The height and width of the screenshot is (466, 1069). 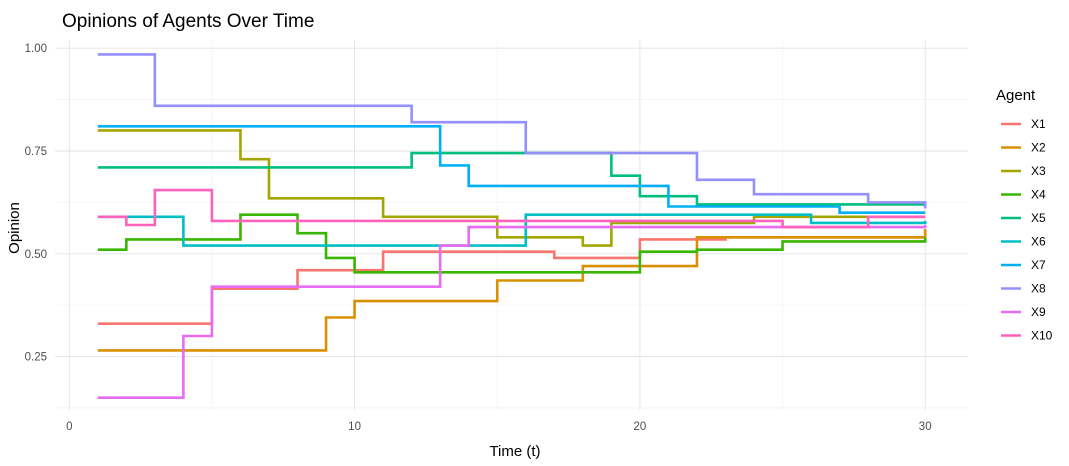 I want to click on y-tick-label: 1.00, so click(x=36, y=49).